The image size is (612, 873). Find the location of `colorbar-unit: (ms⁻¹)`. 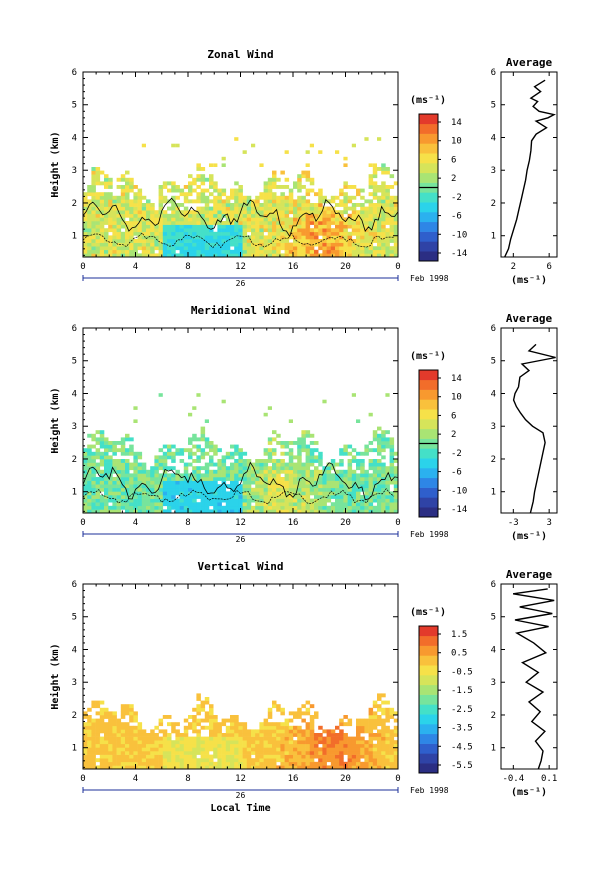

colorbar-unit: (ms⁻¹) is located at coordinates (428, 612).